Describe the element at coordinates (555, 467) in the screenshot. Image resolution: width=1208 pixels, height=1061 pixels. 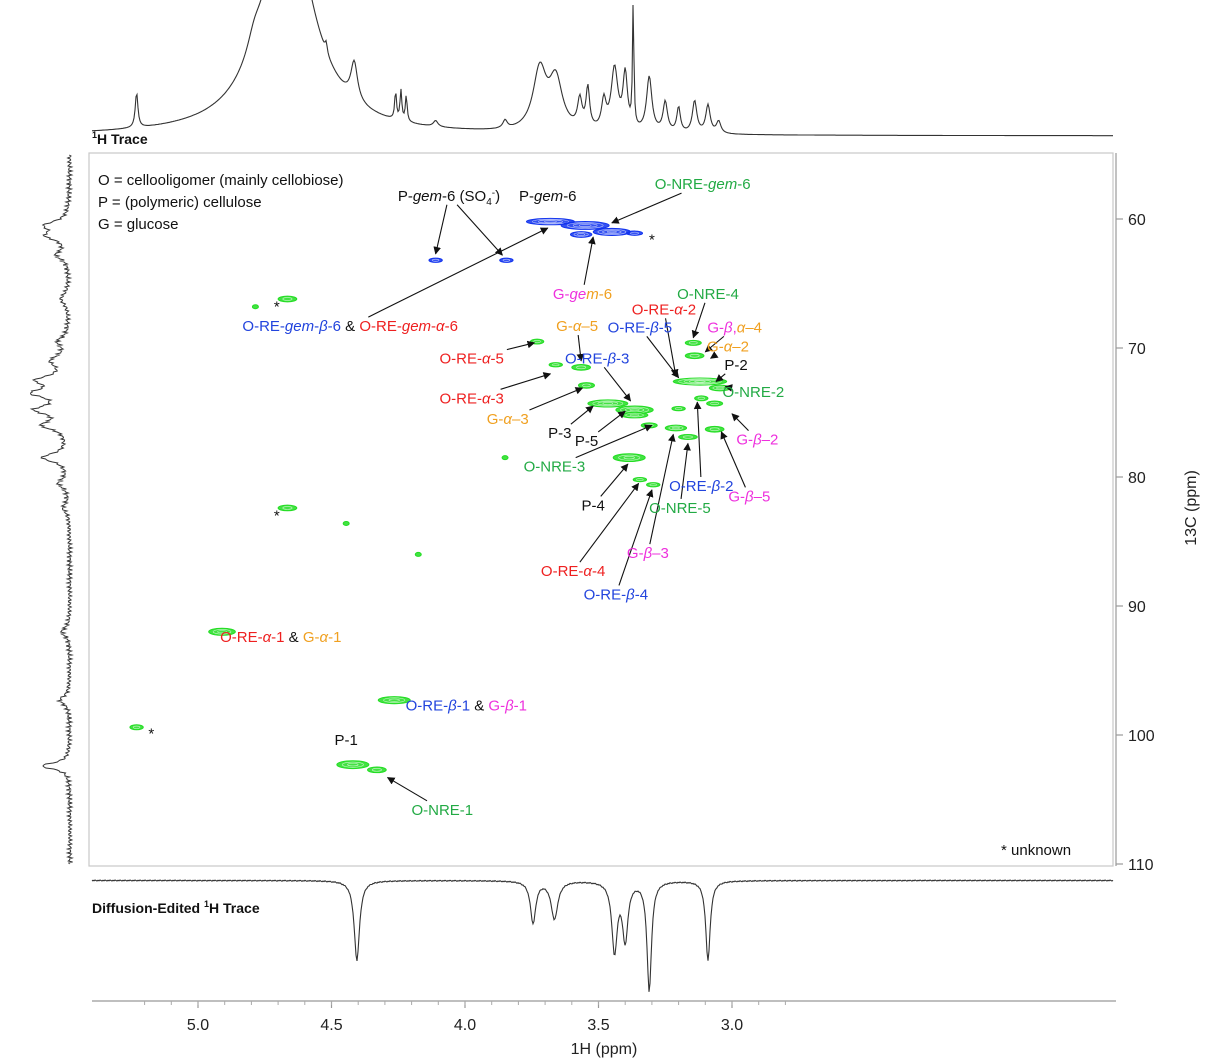
I see `peak-label-onre3: O-NRE-3` at that location.